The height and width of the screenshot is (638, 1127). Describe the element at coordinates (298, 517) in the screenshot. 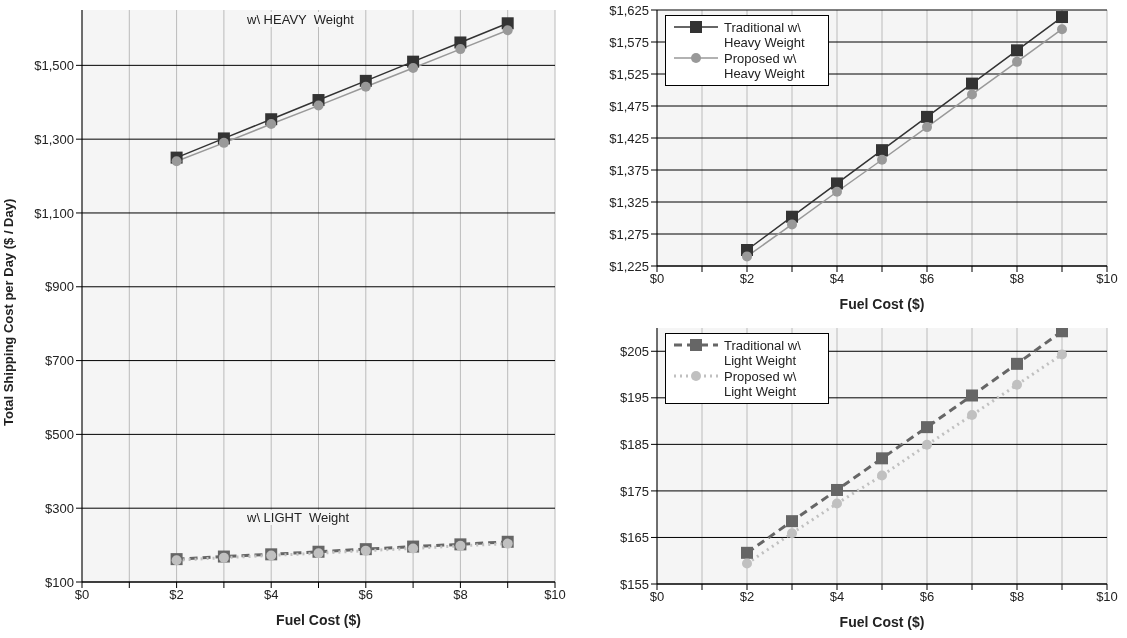

I see `annotation: w\ LIGHT Weight` at that location.